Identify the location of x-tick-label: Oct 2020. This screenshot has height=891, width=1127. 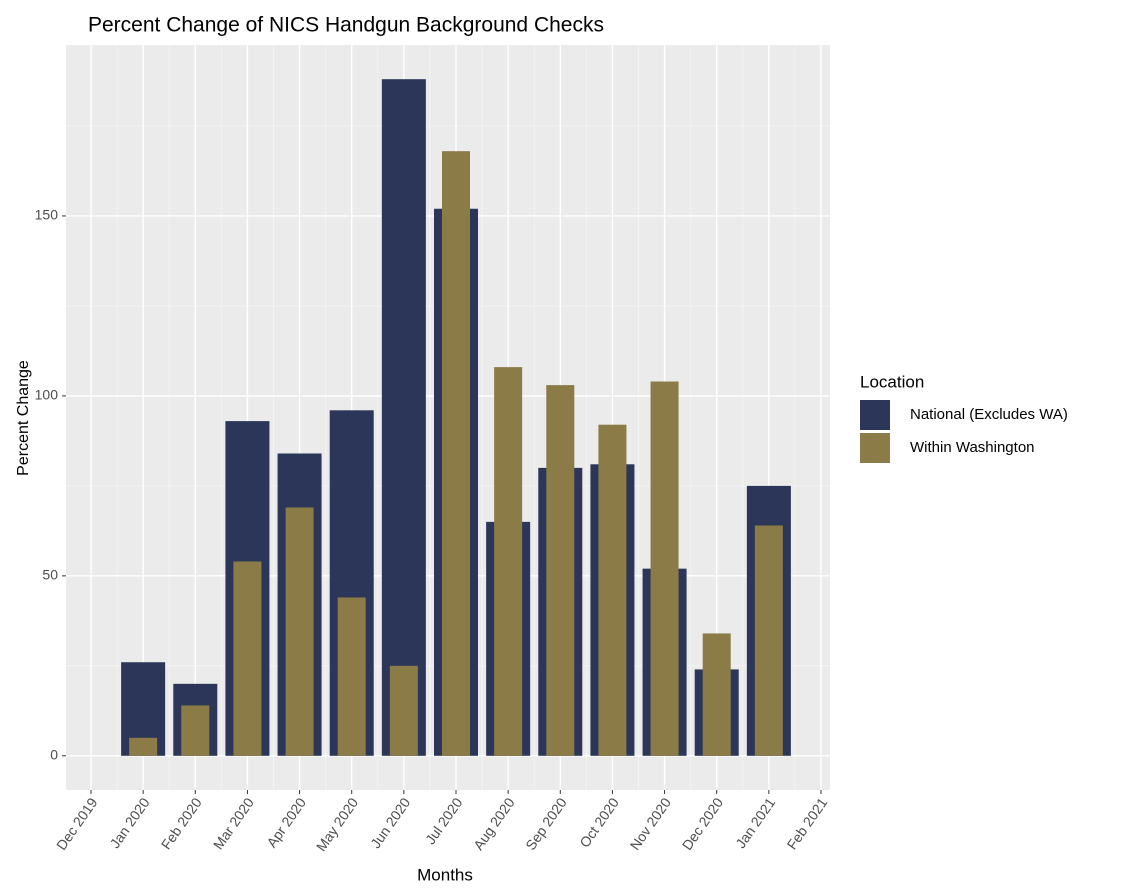
(599, 823).